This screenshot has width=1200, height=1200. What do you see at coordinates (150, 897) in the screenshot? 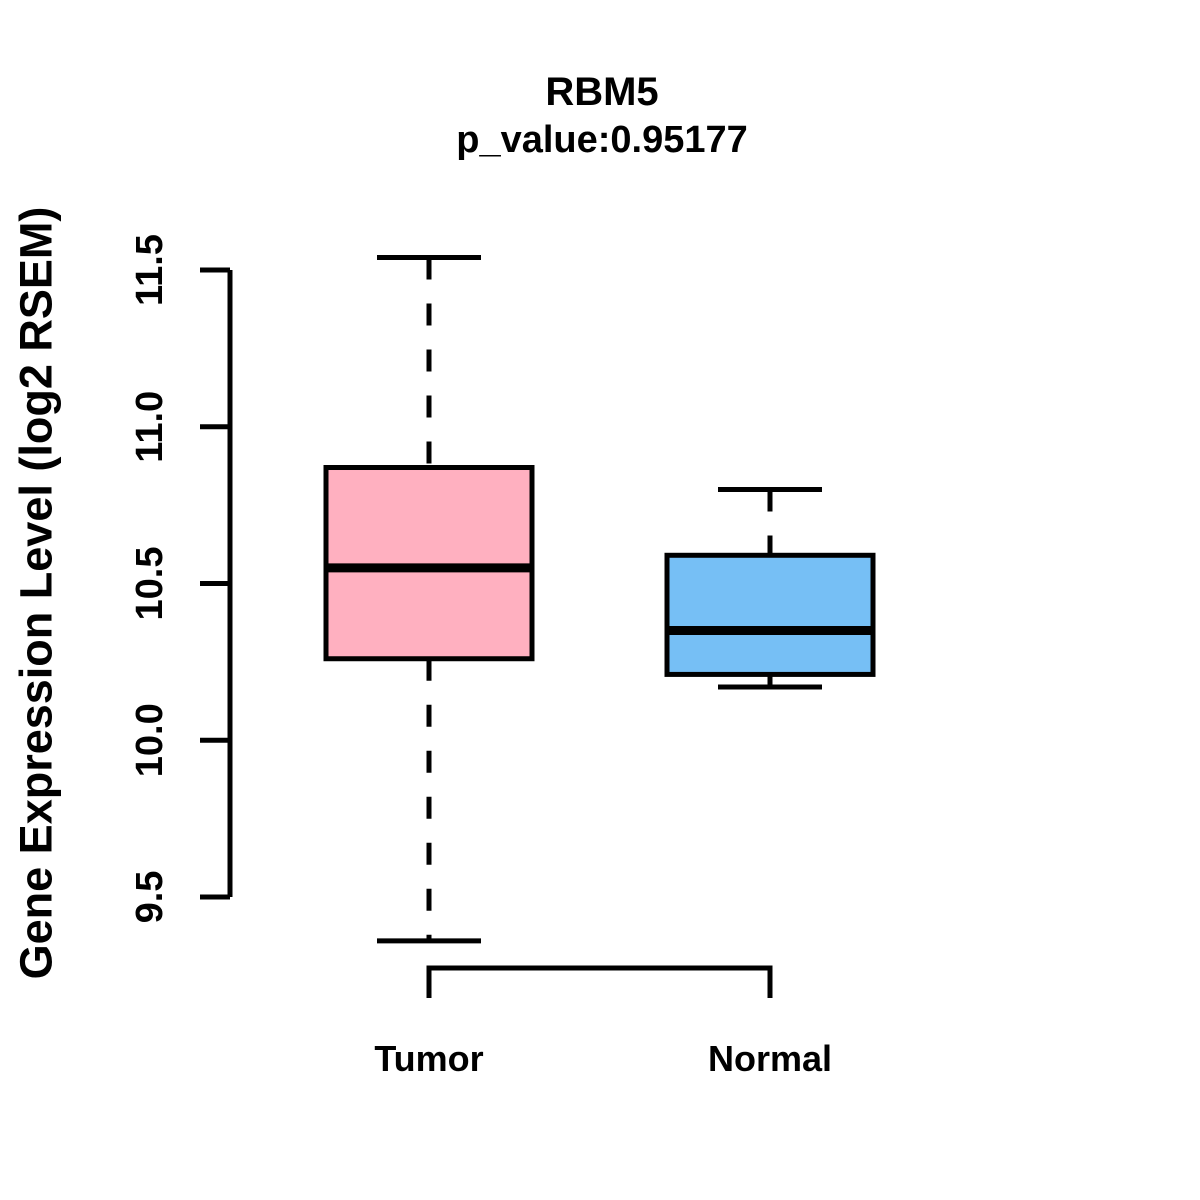
I see `y-tick-label: 9.5` at bounding box center [150, 897].